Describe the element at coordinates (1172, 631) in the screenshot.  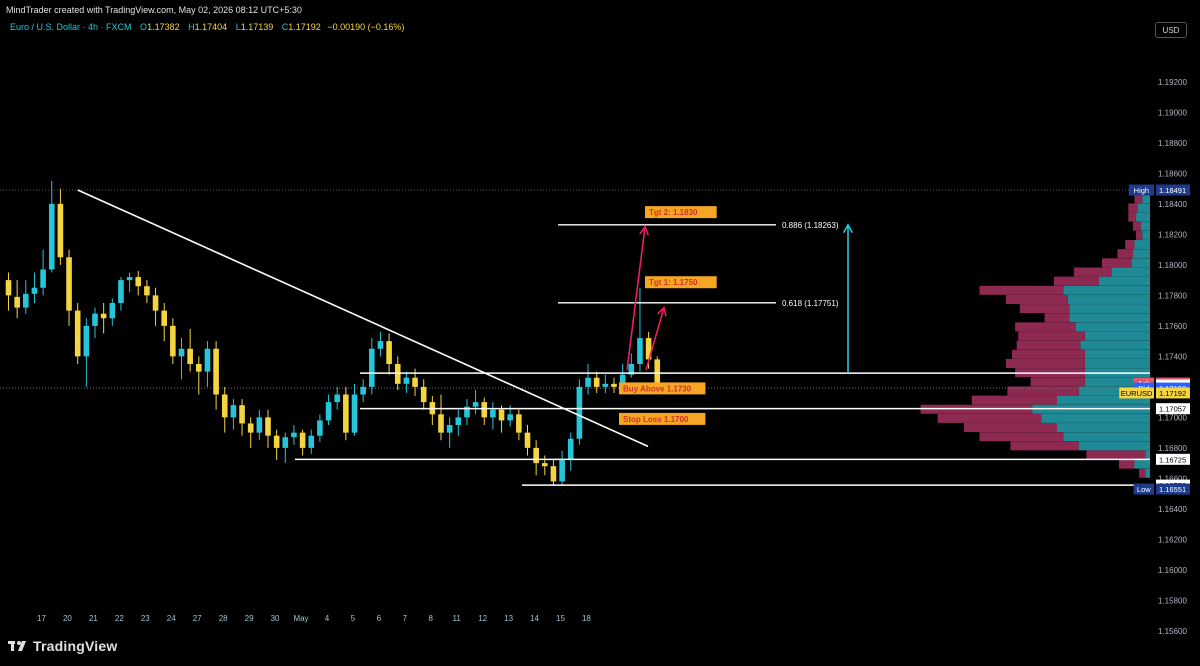
I see `price-tick-label: 1.15600` at that location.